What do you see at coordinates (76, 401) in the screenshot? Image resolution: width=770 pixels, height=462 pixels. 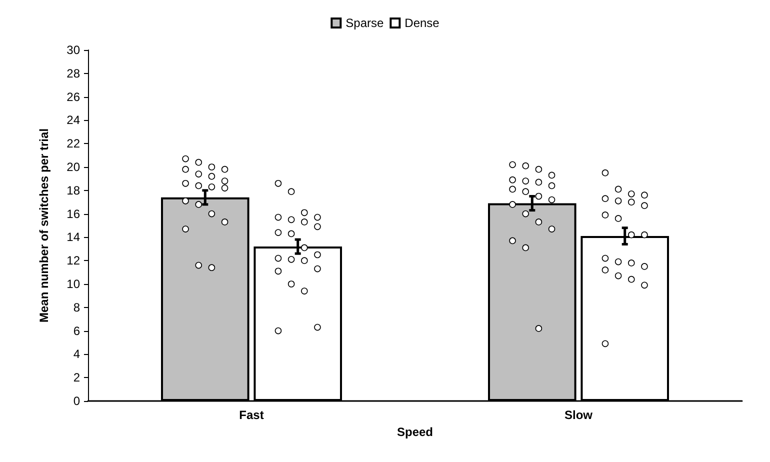 I see `y-tick-label: 0` at bounding box center [76, 401].